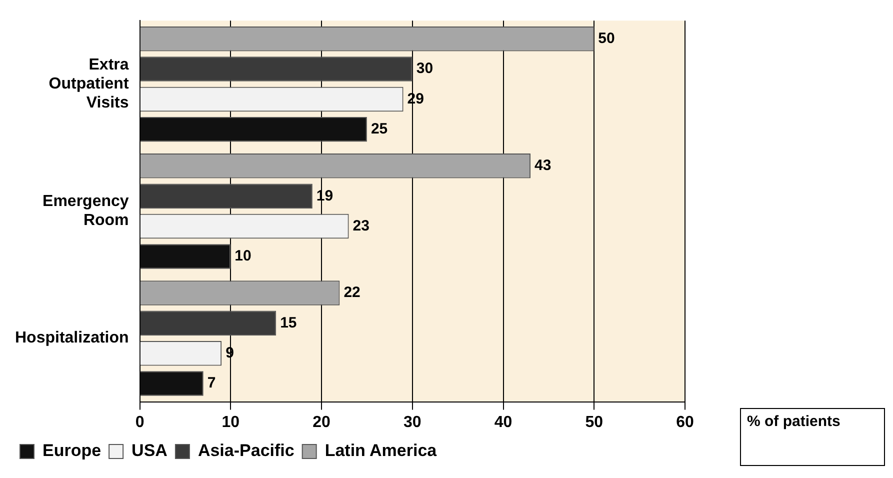 The width and height of the screenshot is (893, 478). I want to click on legend-label: Europe, so click(72, 450).